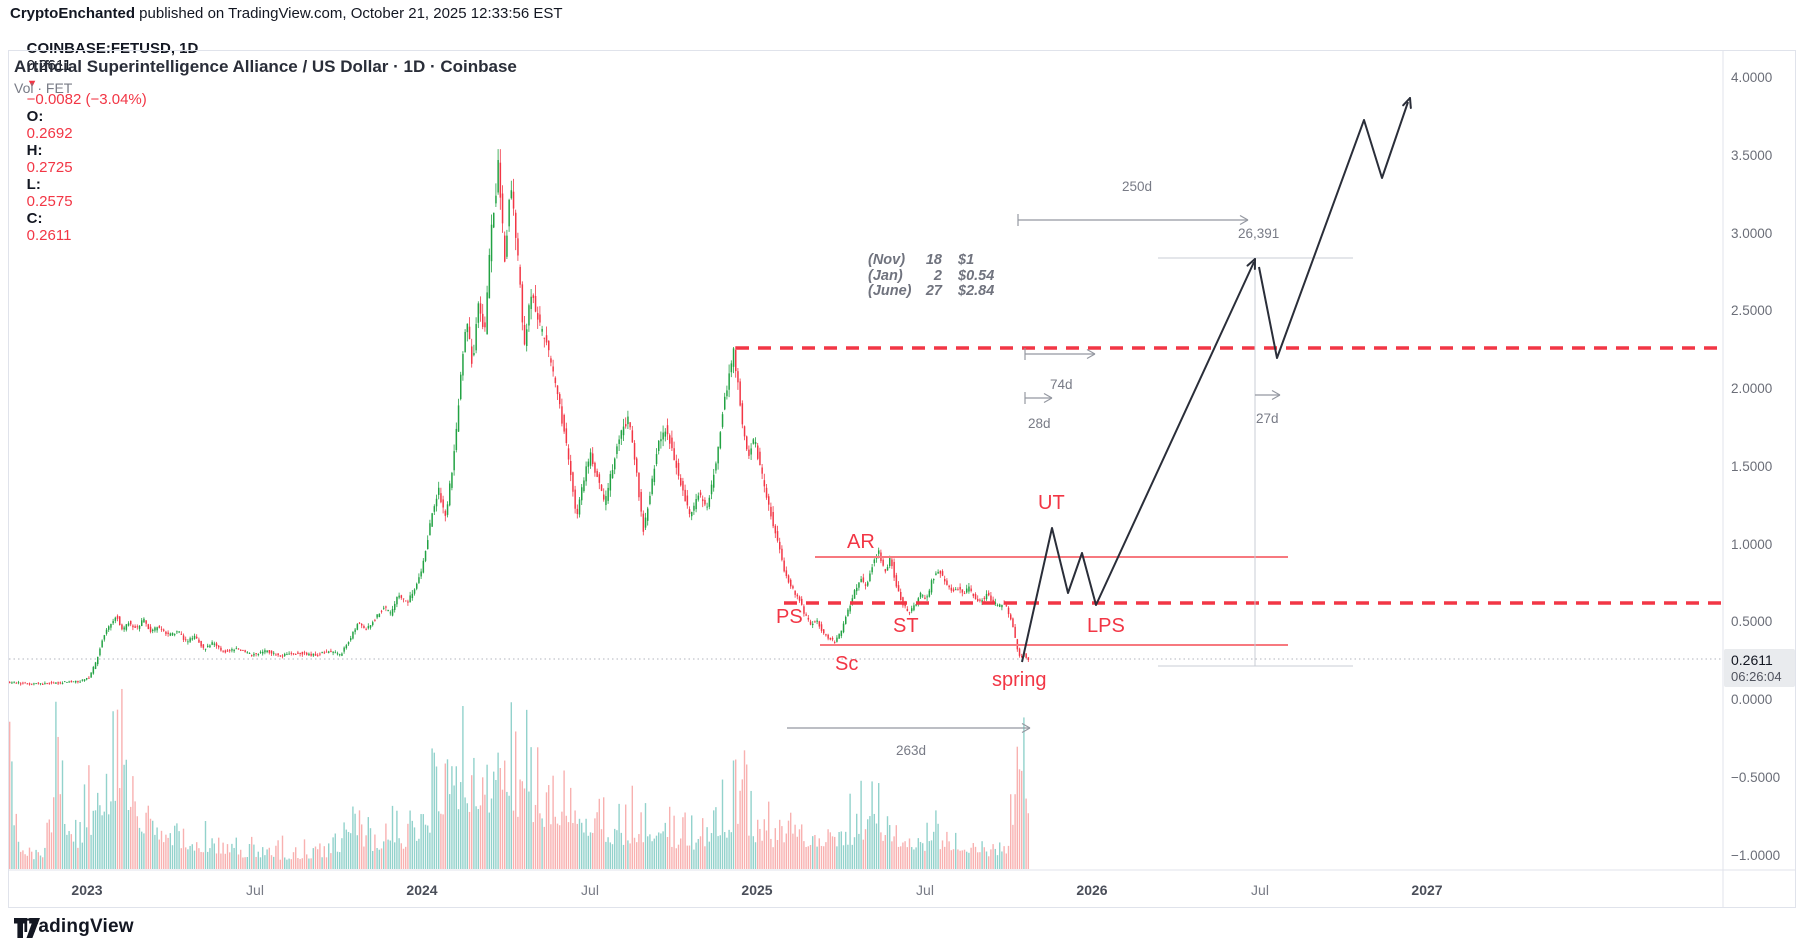 This screenshot has height=950, width=1810. Describe the element at coordinates (87, 890) in the screenshot. I see `time-axis-label: 2023` at that location.